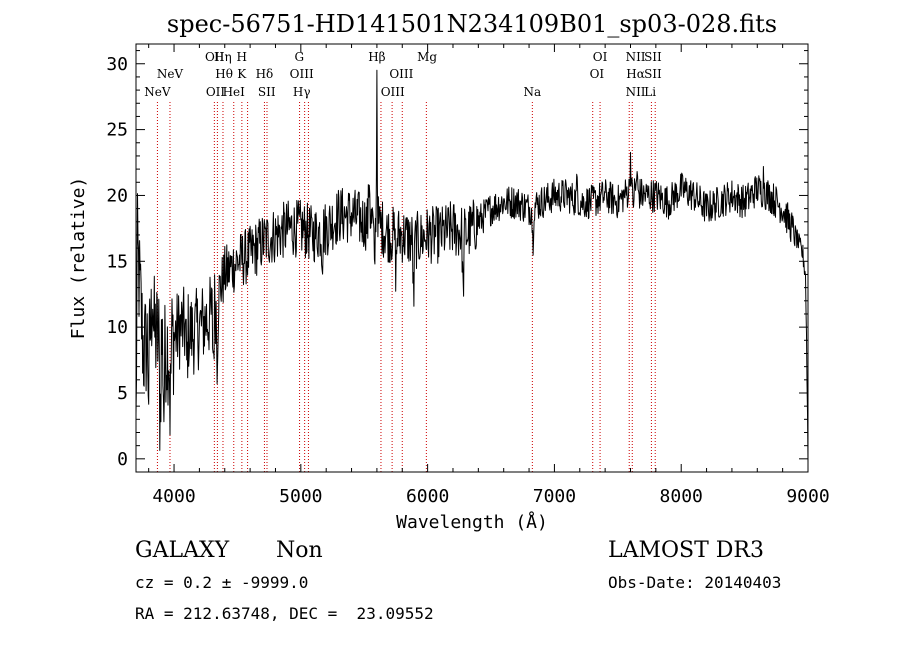 The height and width of the screenshot is (649, 900). Describe the element at coordinates (686, 550) in the screenshot. I see `survey-name: LAMOST DR3` at that location.